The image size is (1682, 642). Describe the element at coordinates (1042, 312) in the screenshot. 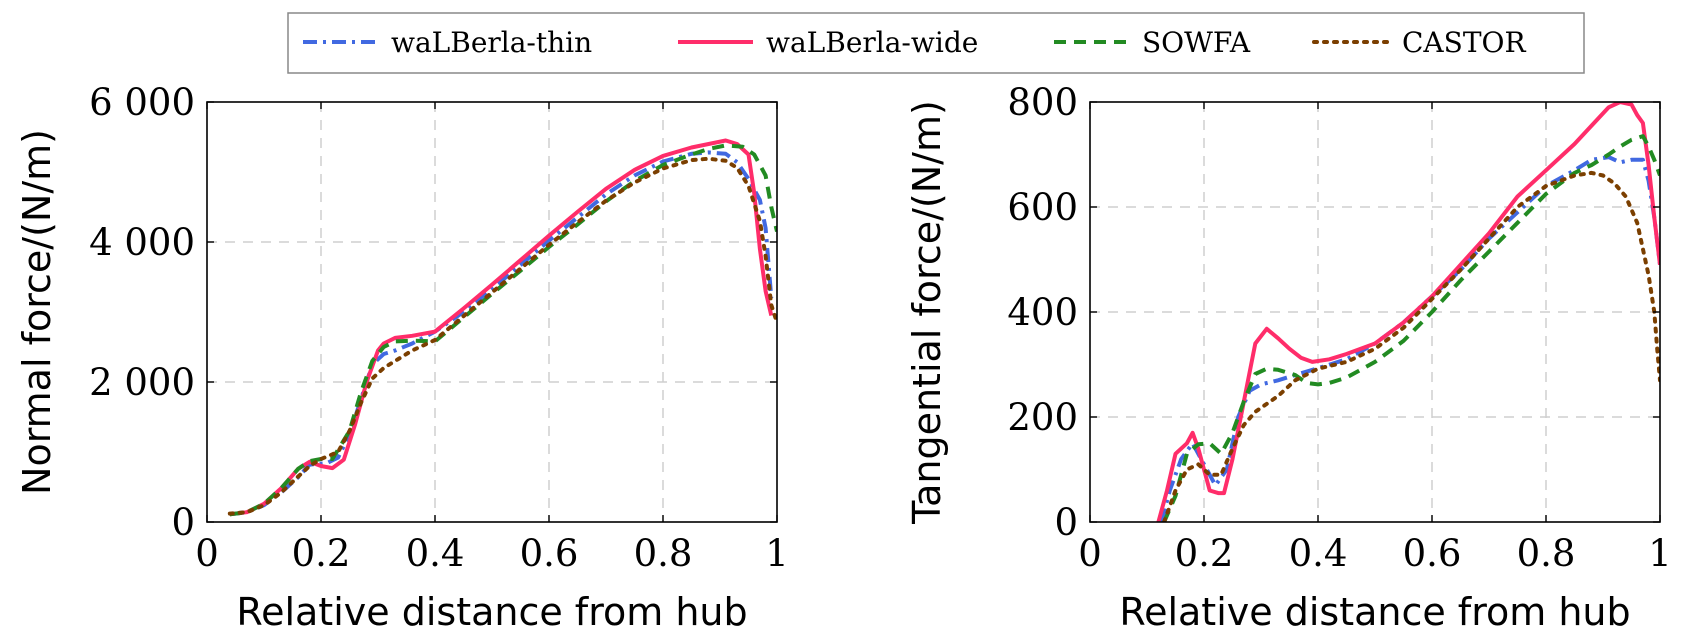

I see `y-tick-label: 400` at that location.